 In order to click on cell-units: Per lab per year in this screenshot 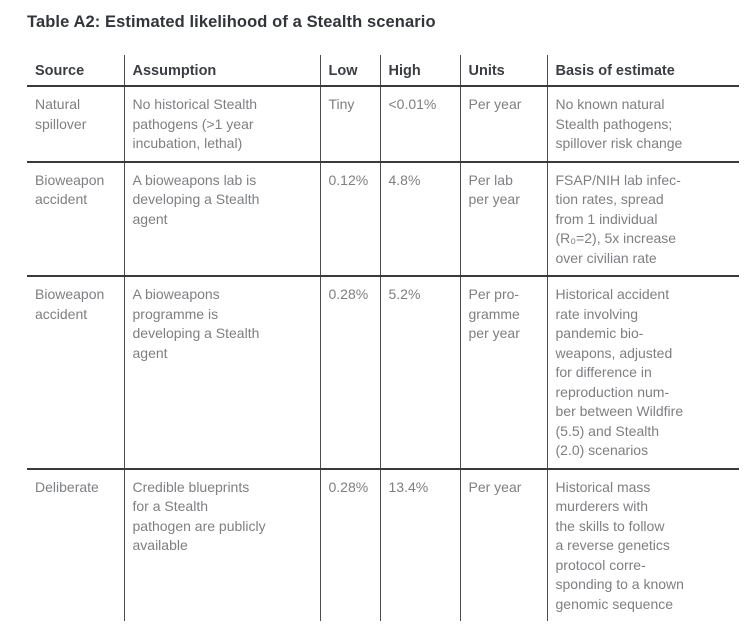, I will do `click(503, 218)`.